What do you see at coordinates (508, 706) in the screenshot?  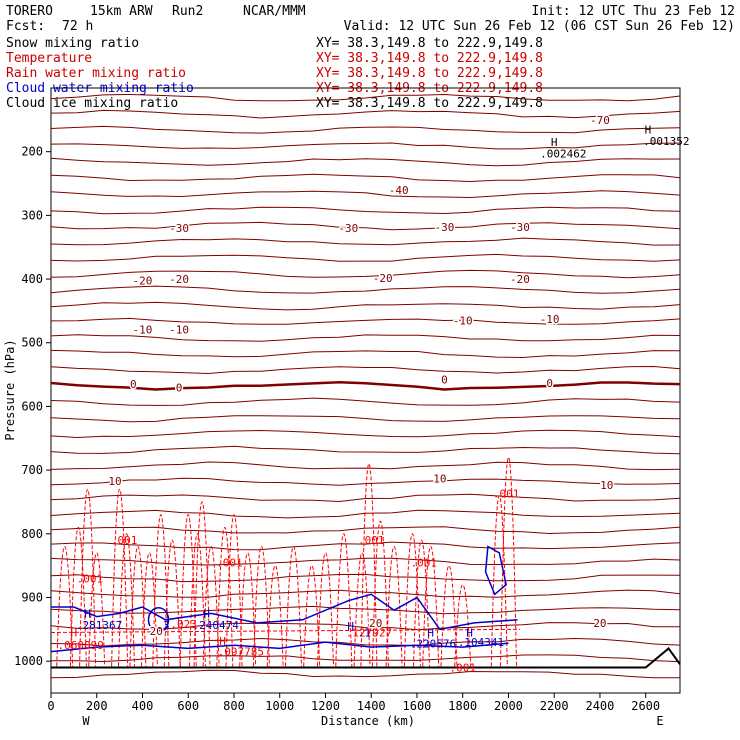 I see `x-tick-label: 2000` at bounding box center [508, 706].